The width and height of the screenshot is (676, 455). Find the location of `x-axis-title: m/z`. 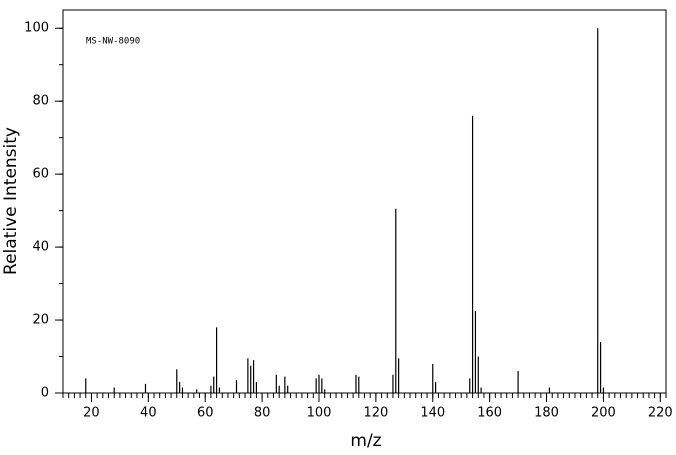

x-axis-title: m/z is located at coordinates (365, 441).